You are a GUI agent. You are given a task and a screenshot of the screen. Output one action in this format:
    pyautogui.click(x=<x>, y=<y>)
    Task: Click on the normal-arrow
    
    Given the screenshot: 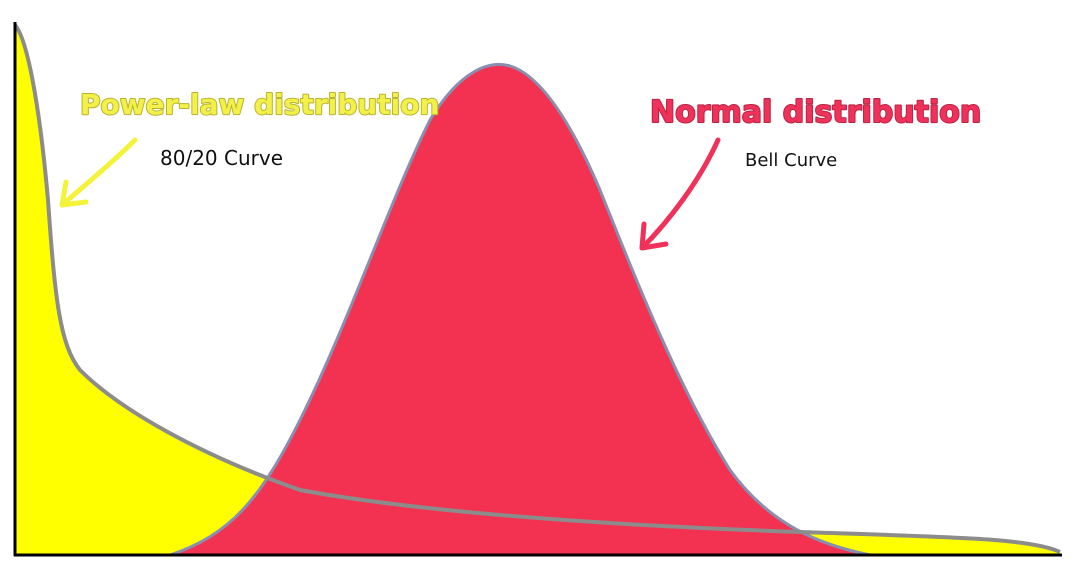 What is the action you would take?
    pyautogui.click(x=680, y=194)
    